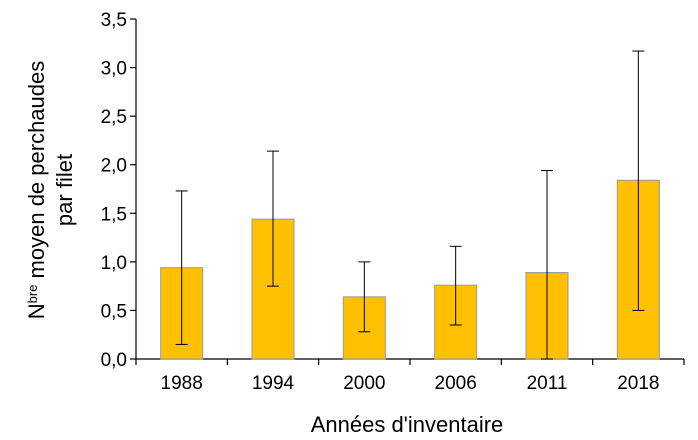  I want to click on y-tick-label: 1,5, so click(114, 214).